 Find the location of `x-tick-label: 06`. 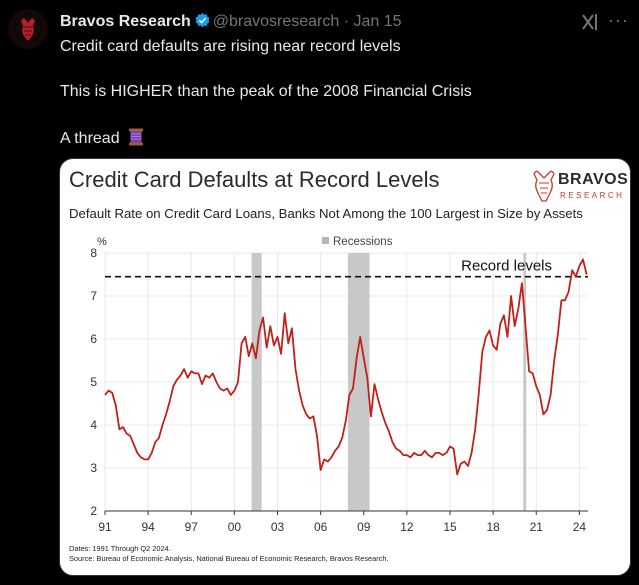

x-tick-label: 06 is located at coordinates (321, 527).